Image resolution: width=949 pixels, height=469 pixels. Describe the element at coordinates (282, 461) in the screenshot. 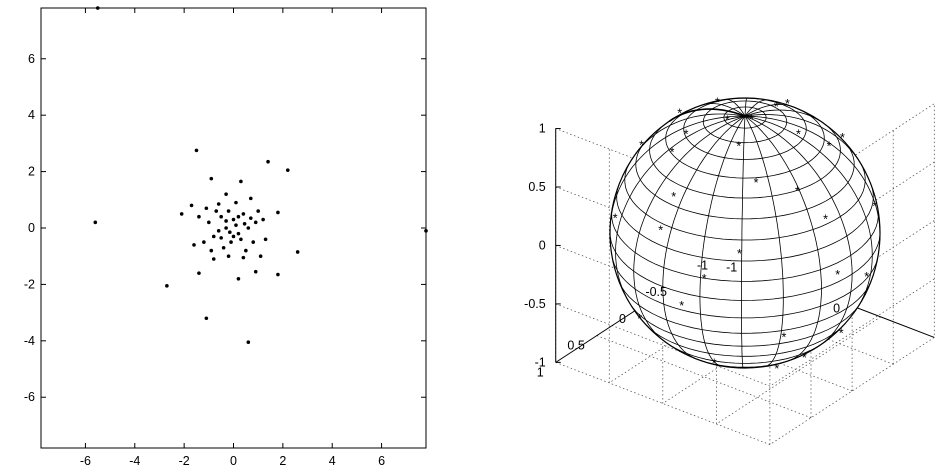

I see `x-tick-label: 2` at that location.